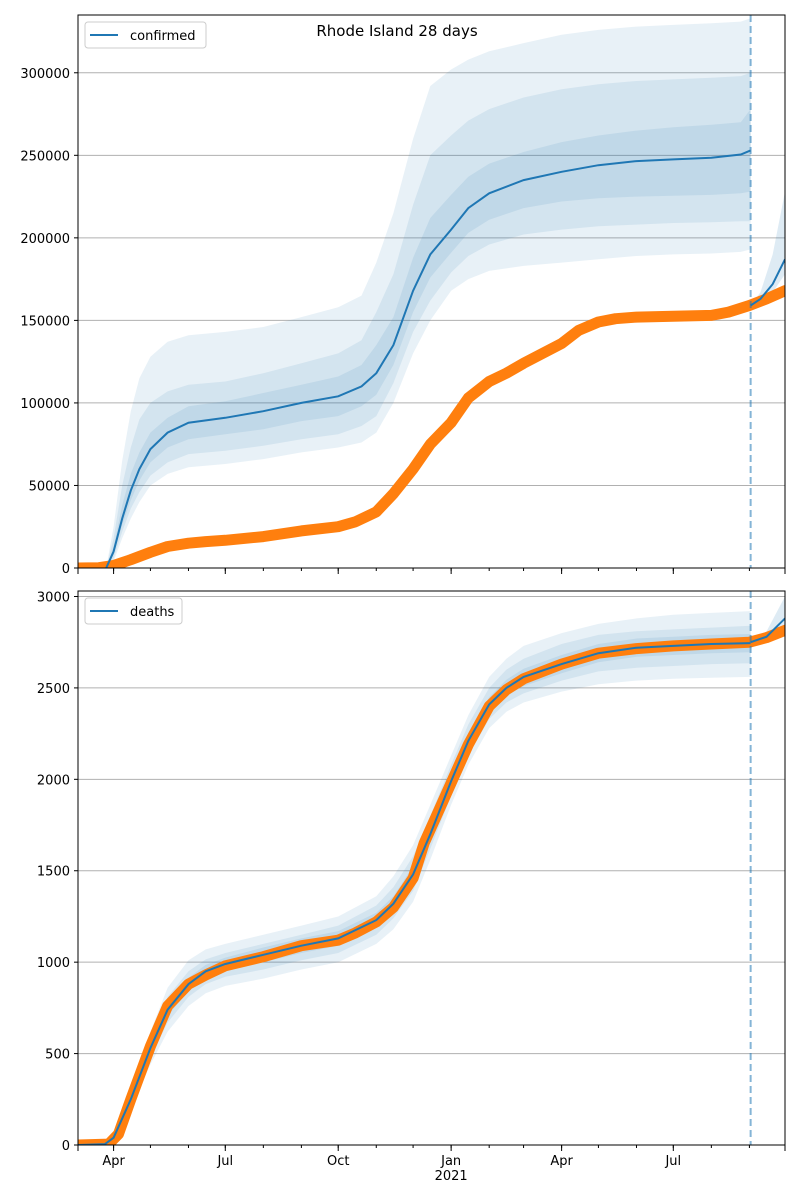 The width and height of the screenshot is (800, 1204). I want to click on y-tick-label: 2000, so click(53, 780).